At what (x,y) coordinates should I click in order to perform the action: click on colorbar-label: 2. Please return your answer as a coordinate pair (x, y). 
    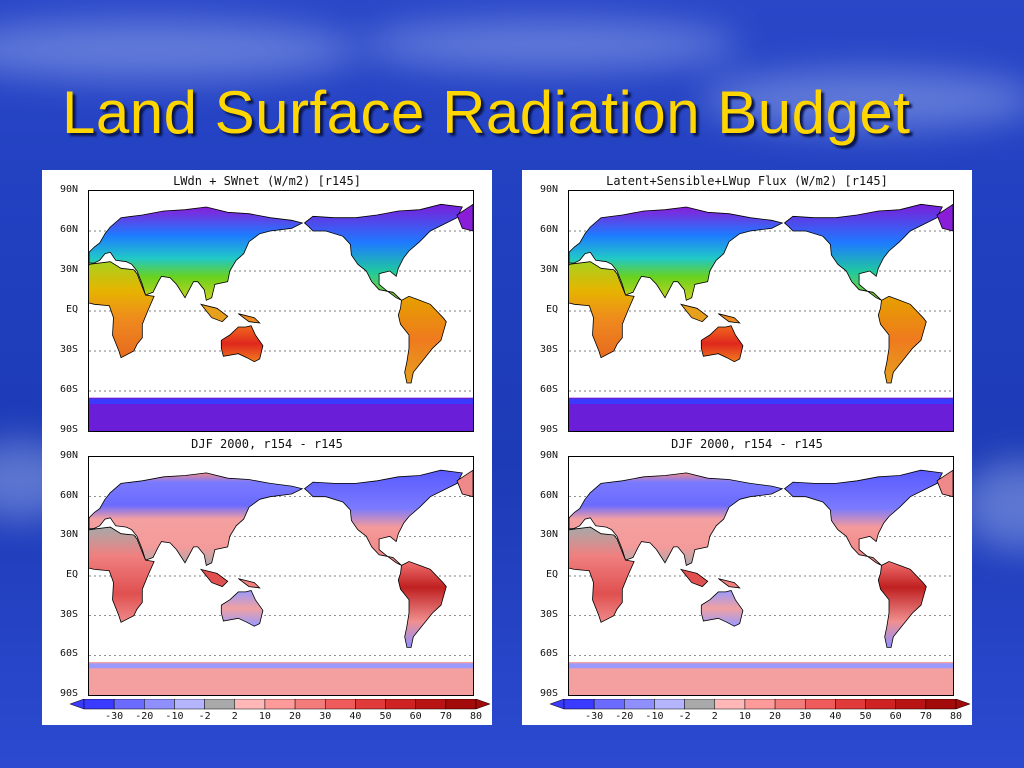
    Looking at the image, I should click on (234, 716).